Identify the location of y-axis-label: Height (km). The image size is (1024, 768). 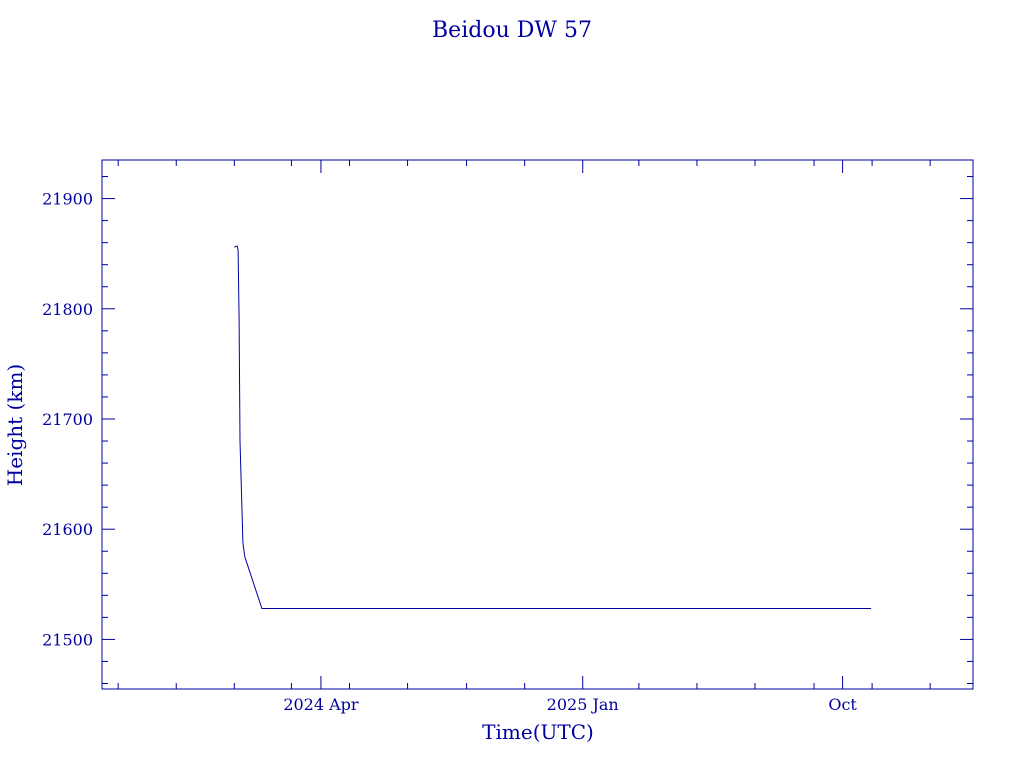
(15, 425).